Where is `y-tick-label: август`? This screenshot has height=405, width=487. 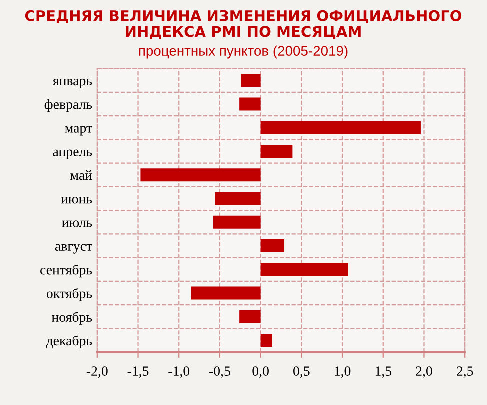 y-tick-label: август is located at coordinates (73, 249).